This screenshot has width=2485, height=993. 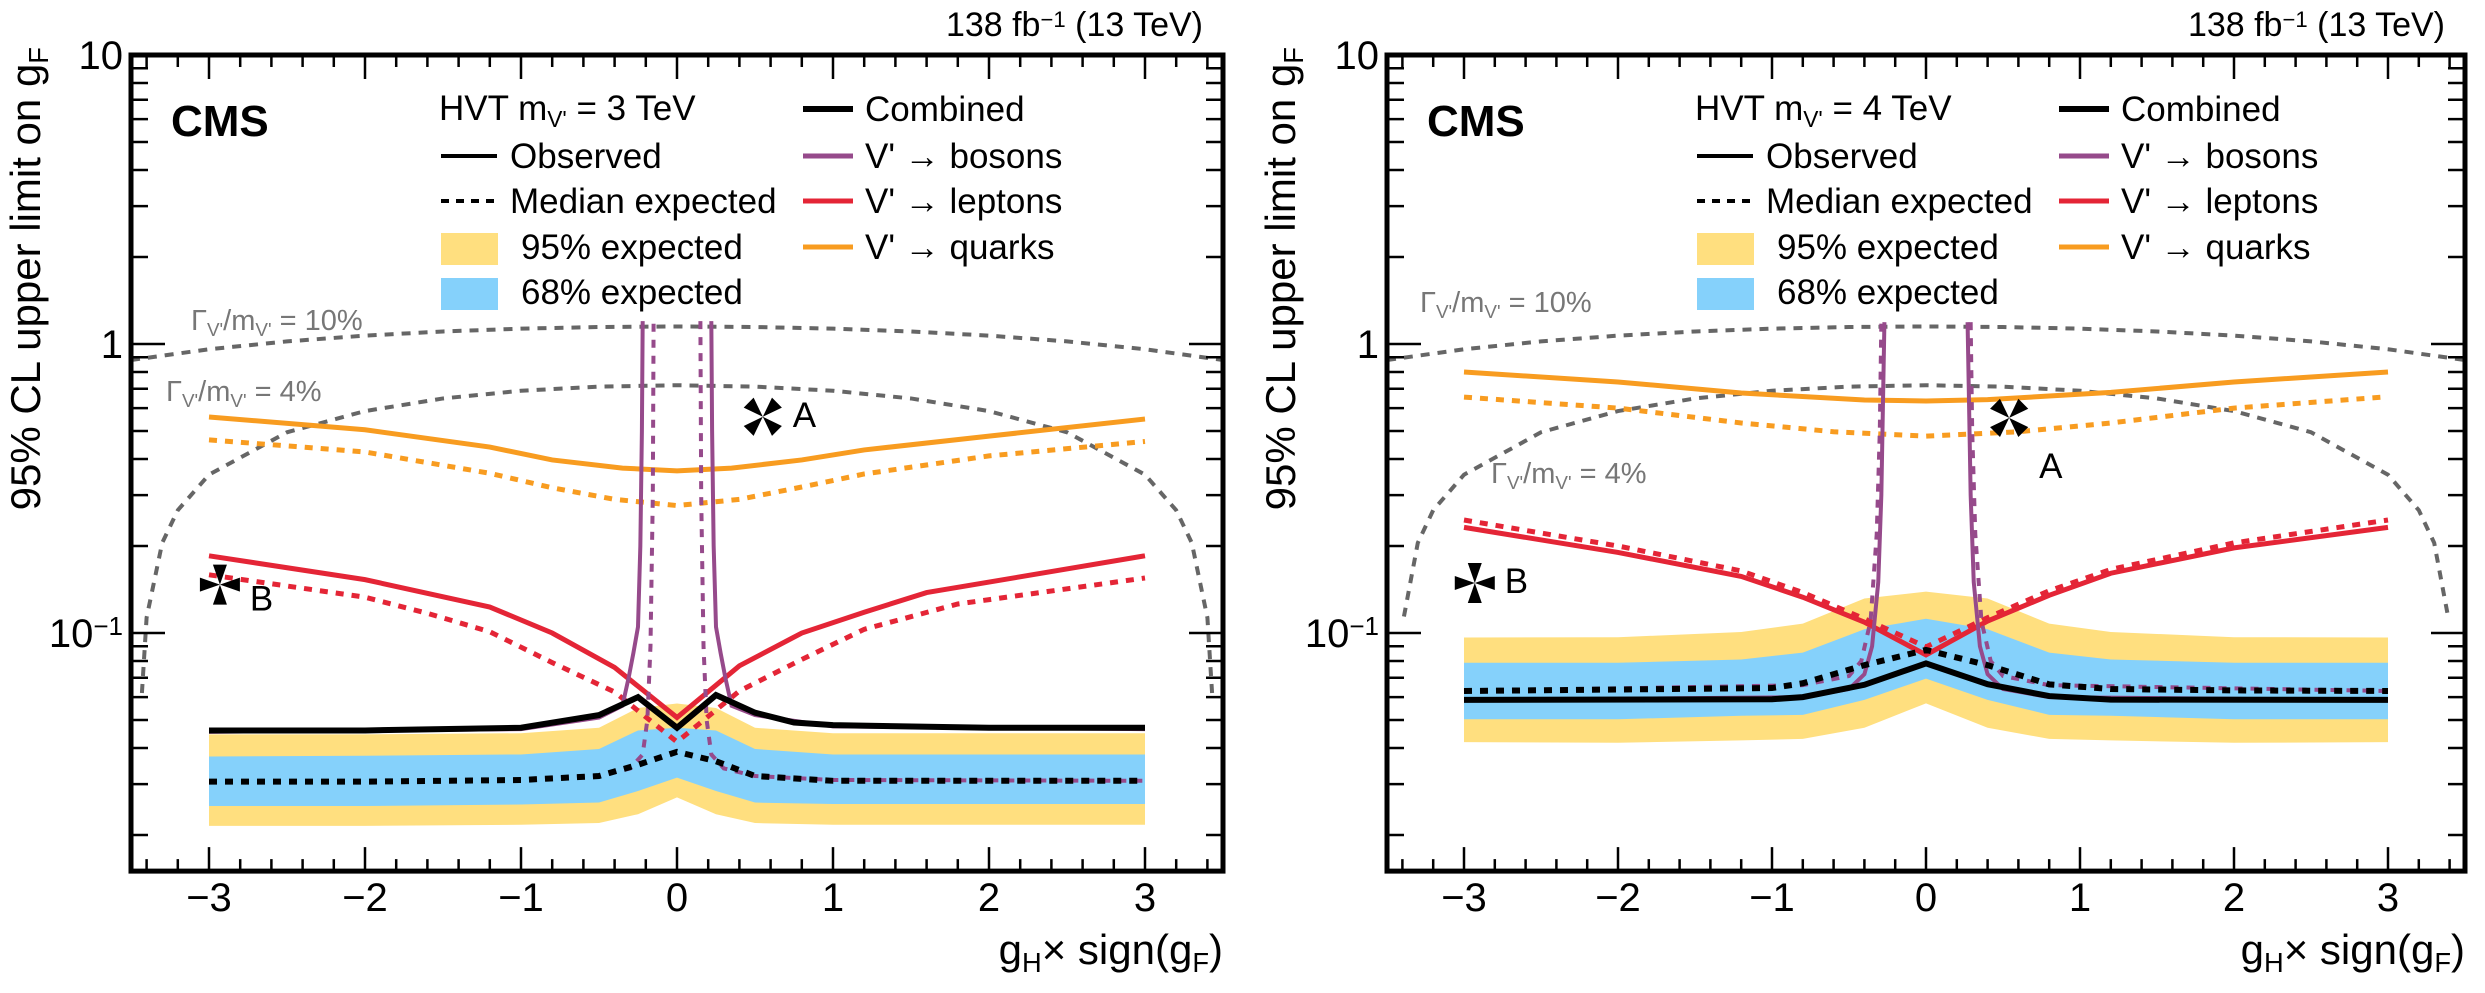 What do you see at coordinates (365, 898) in the screenshot?
I see `x-tick-label: −2` at bounding box center [365, 898].